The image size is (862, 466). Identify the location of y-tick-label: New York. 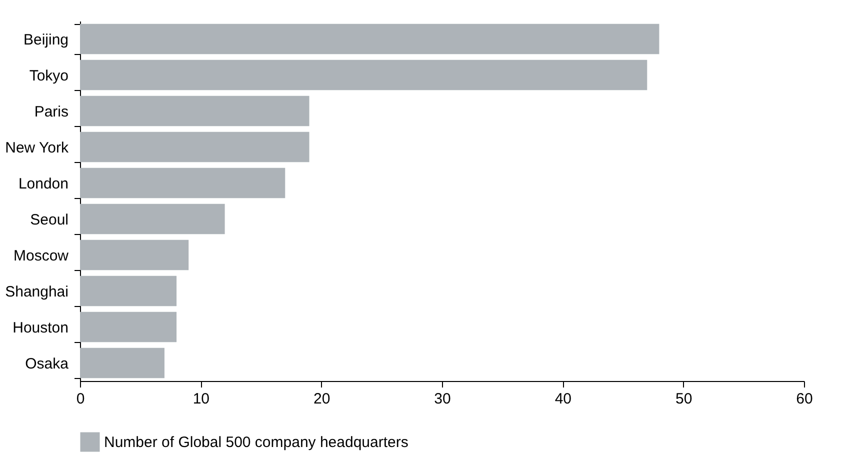
(37, 148).